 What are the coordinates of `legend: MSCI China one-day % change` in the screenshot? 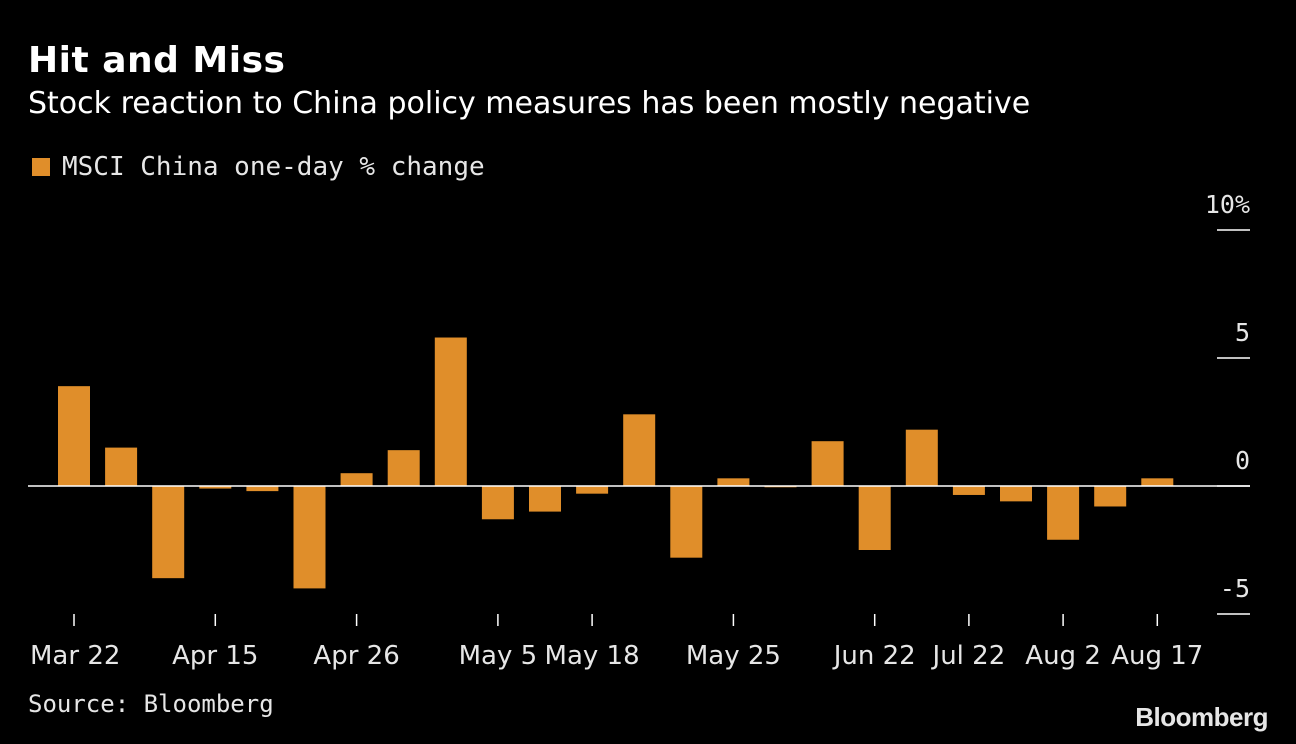 It's located at (258, 167).